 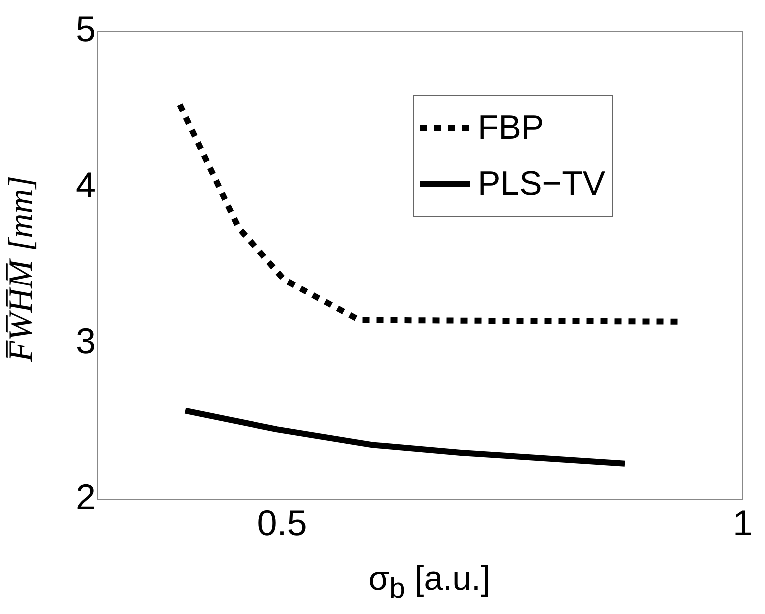 I want to click on legend-label: PLS−TV, so click(x=542, y=184).